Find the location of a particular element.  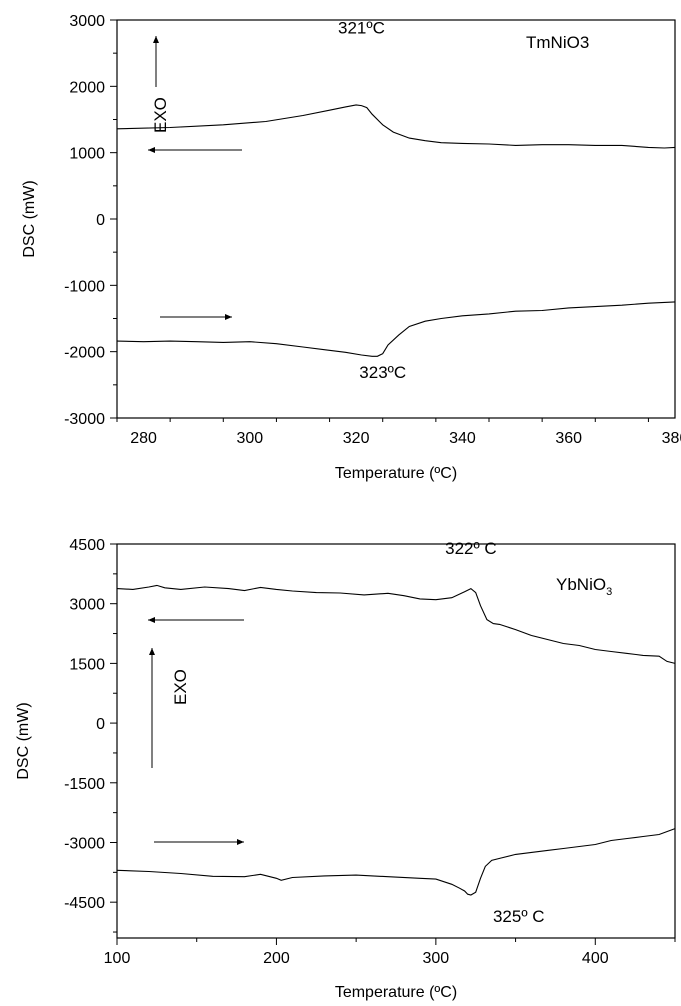

sample-label-subscript: 3 is located at coordinates (609, 592).